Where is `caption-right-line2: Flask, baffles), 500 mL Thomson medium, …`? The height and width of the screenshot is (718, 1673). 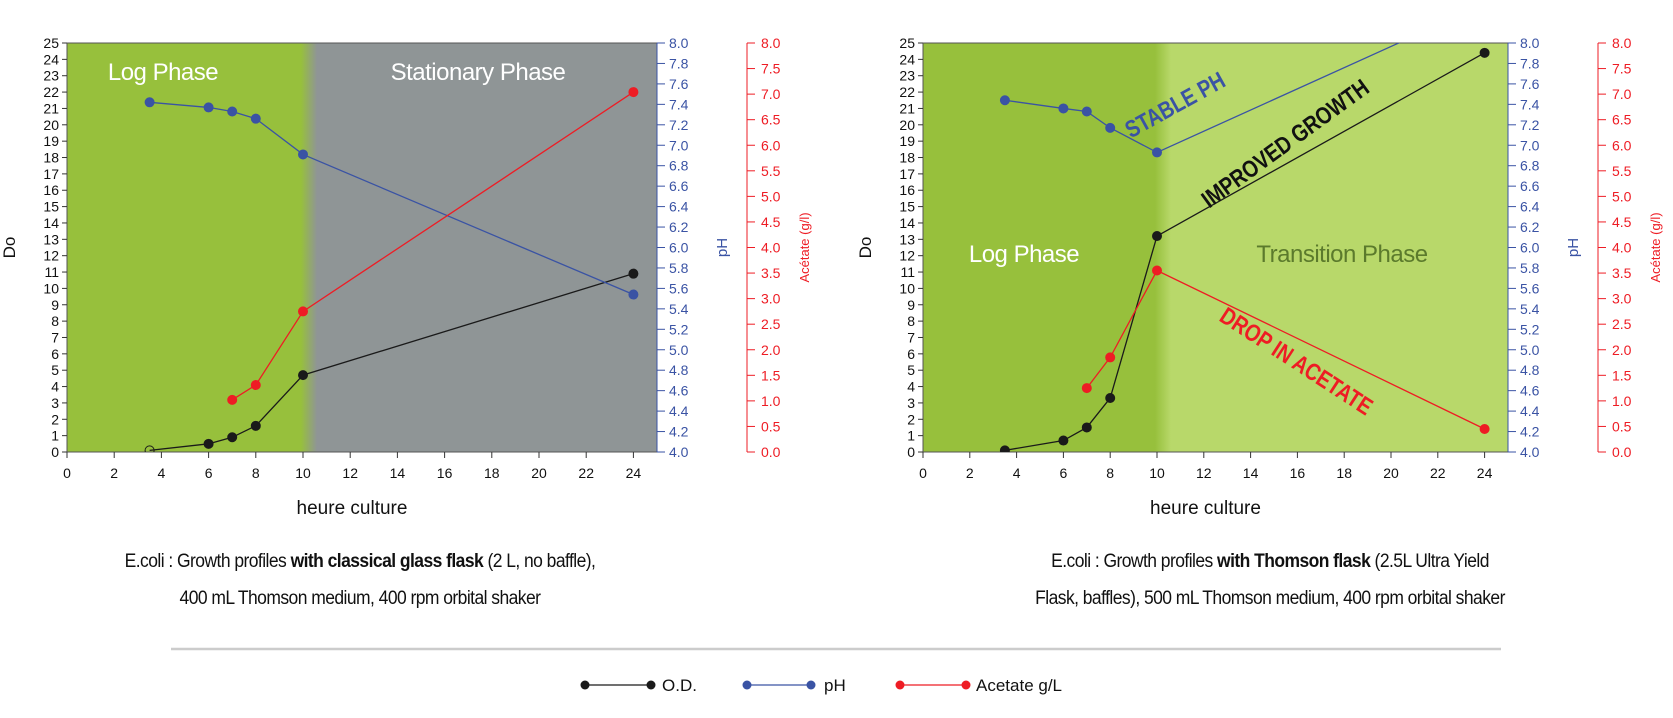 caption-right-line2: Flask, baffles), 500 mL Thomson medium, … is located at coordinates (1270, 598).